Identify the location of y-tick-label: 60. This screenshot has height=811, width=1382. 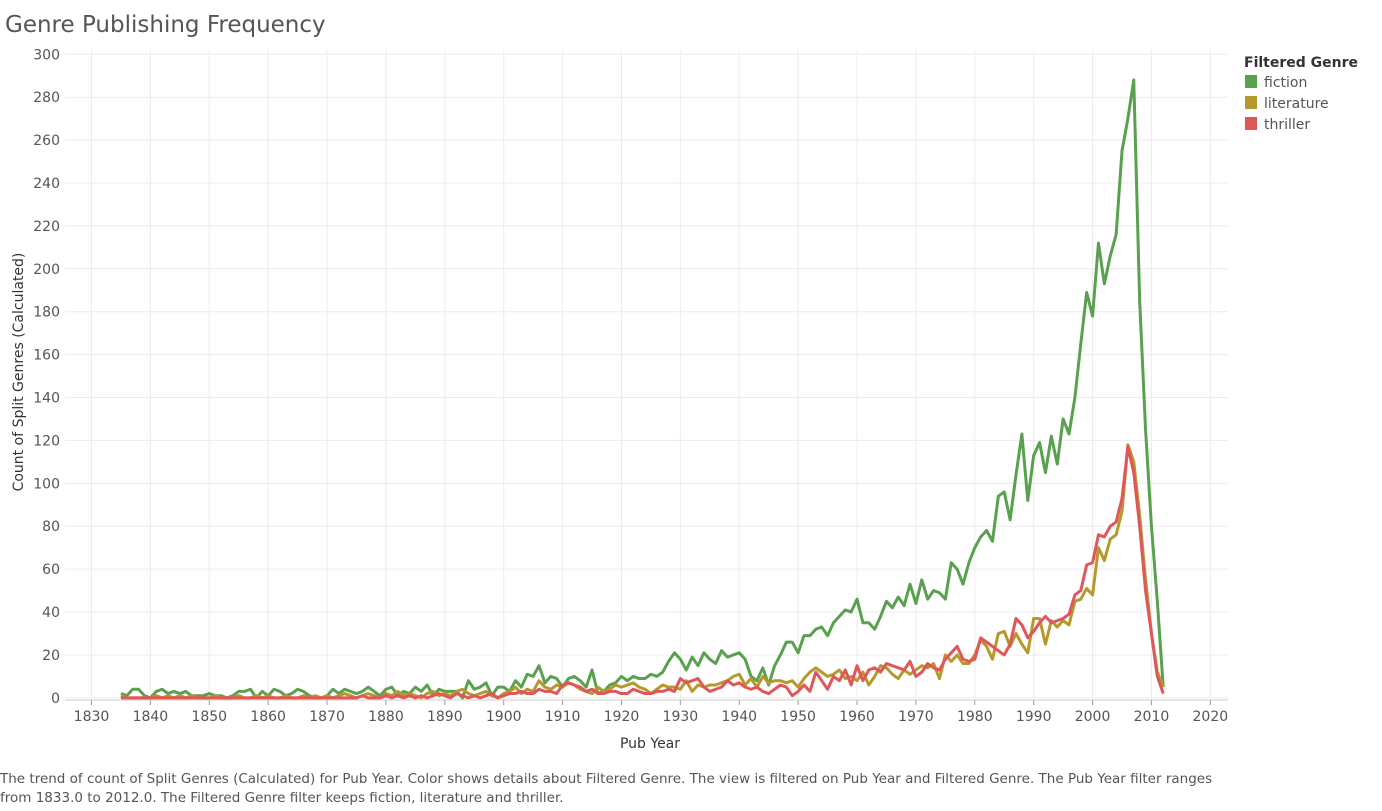
(51, 570).